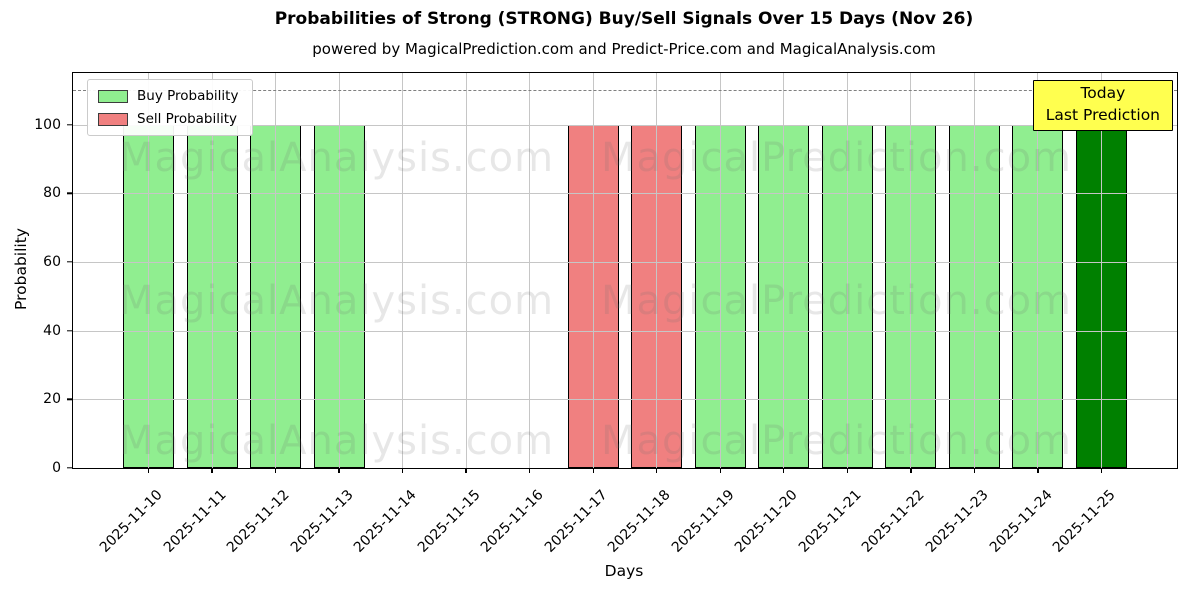 The height and width of the screenshot is (600, 1200). What do you see at coordinates (624, 571) in the screenshot?
I see `x-axis-label: Days` at bounding box center [624, 571].